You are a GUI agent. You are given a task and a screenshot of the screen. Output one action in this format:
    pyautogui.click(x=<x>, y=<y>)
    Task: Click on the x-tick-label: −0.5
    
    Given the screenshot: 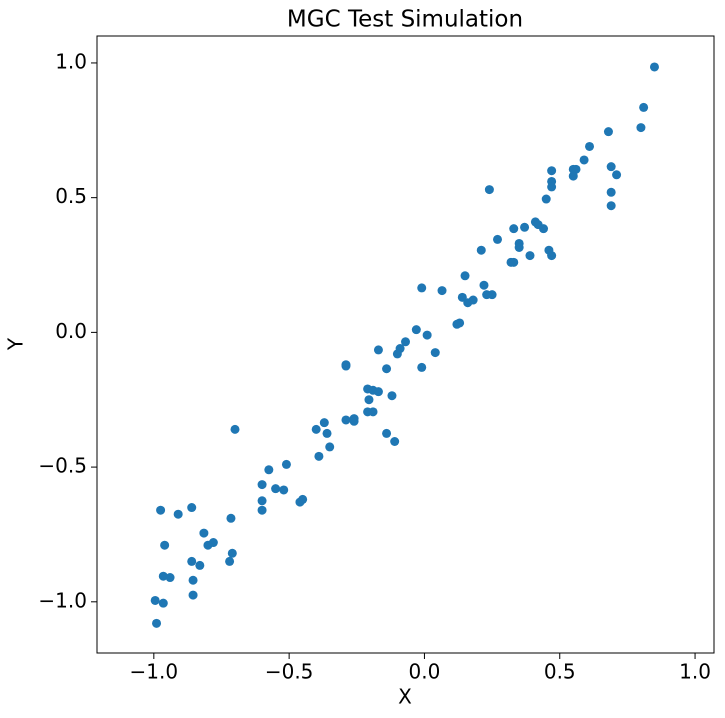 What is the action you would take?
    pyautogui.click(x=289, y=672)
    